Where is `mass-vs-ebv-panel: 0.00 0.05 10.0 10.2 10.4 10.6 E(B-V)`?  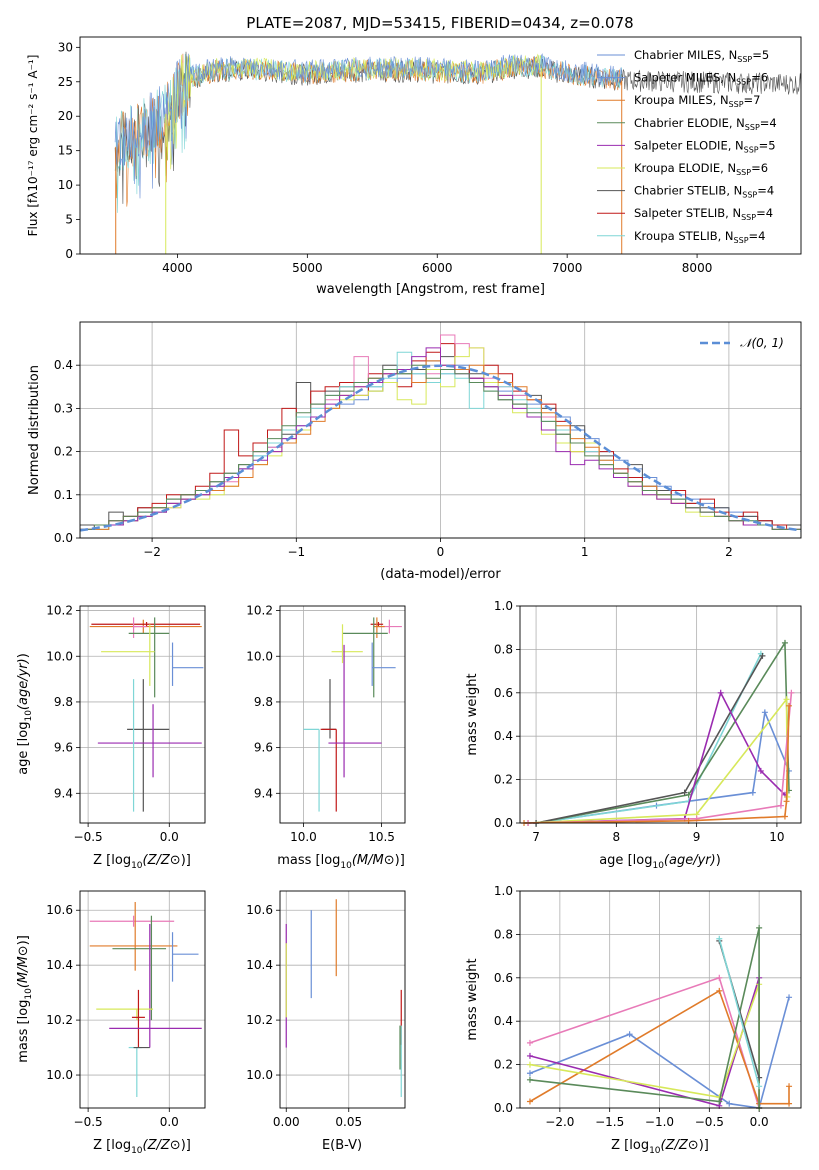 mass-vs-ebv-panel: 0.00 0.05 10.0 10.2 10.4 10.6 E(B-V) is located at coordinates (326, 1021).